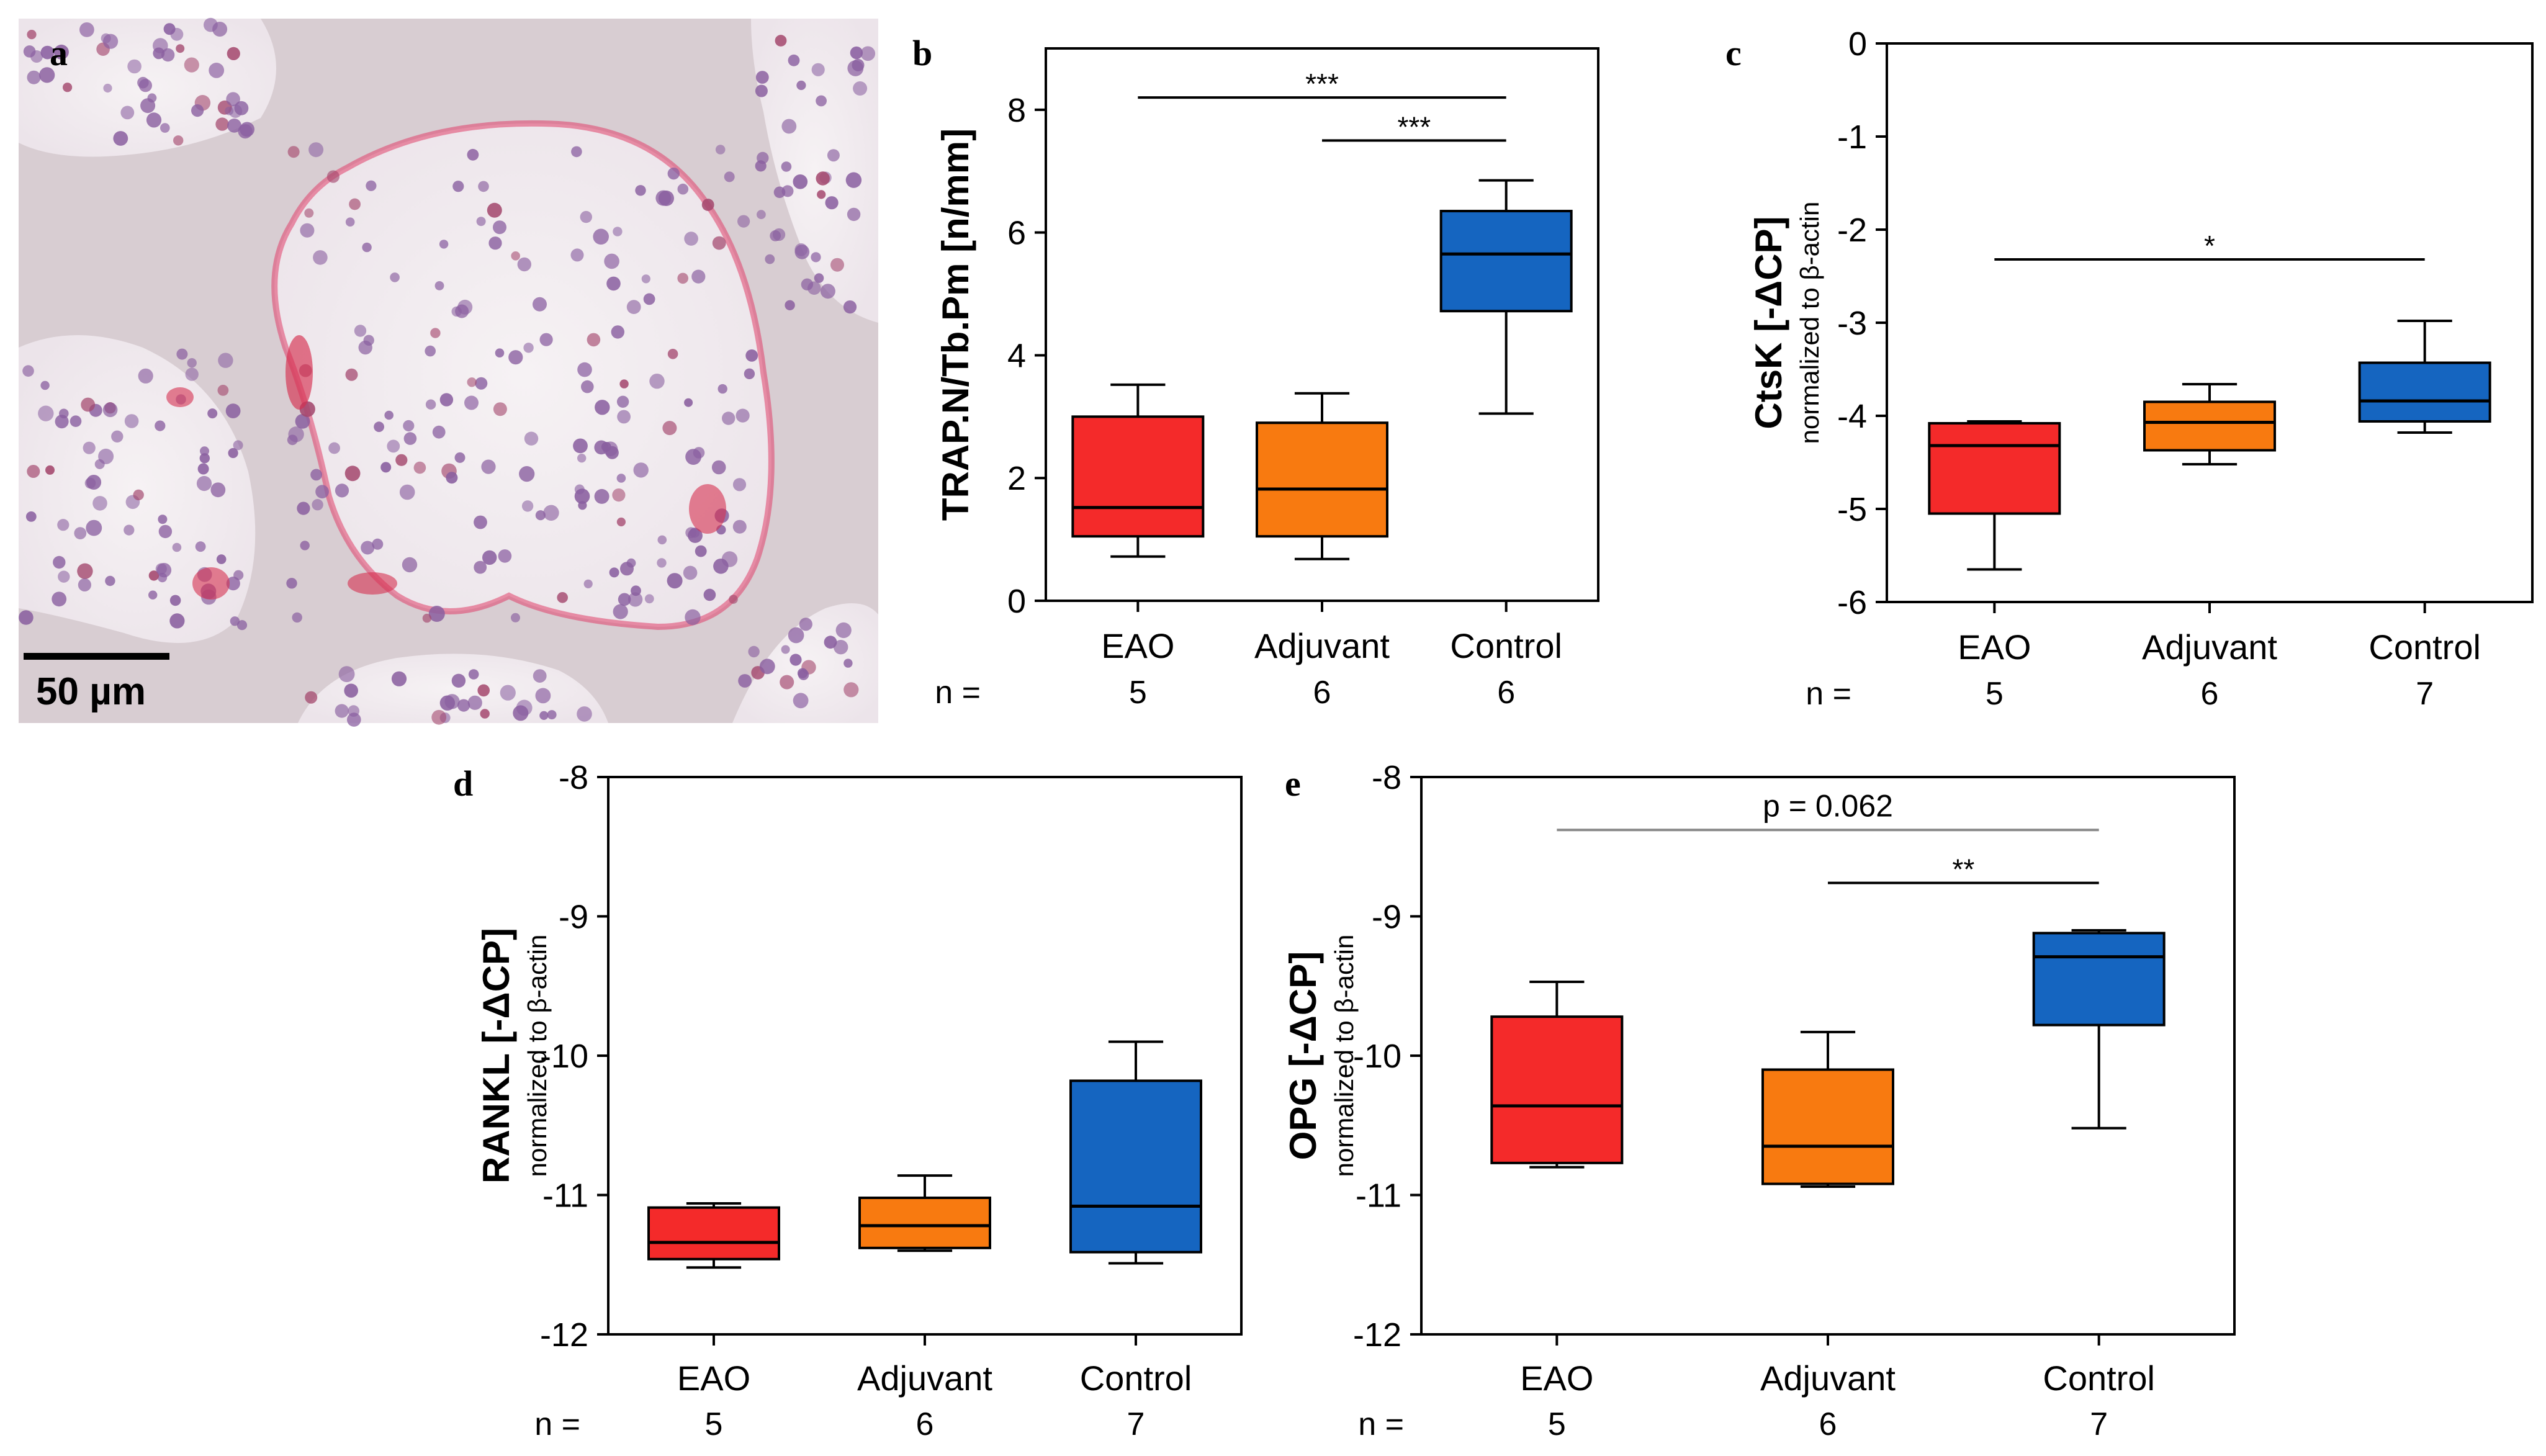 Image resolution: width=2546 pixels, height=1456 pixels. I want to click on box-adjuvant, so click(1322, 476).